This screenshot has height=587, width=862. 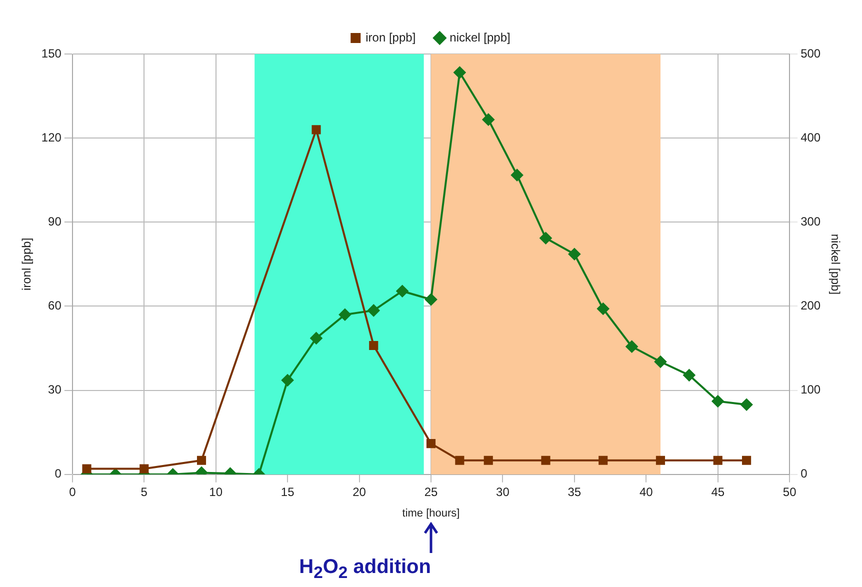 I want to click on y-tick-label: 150, so click(x=51, y=53).